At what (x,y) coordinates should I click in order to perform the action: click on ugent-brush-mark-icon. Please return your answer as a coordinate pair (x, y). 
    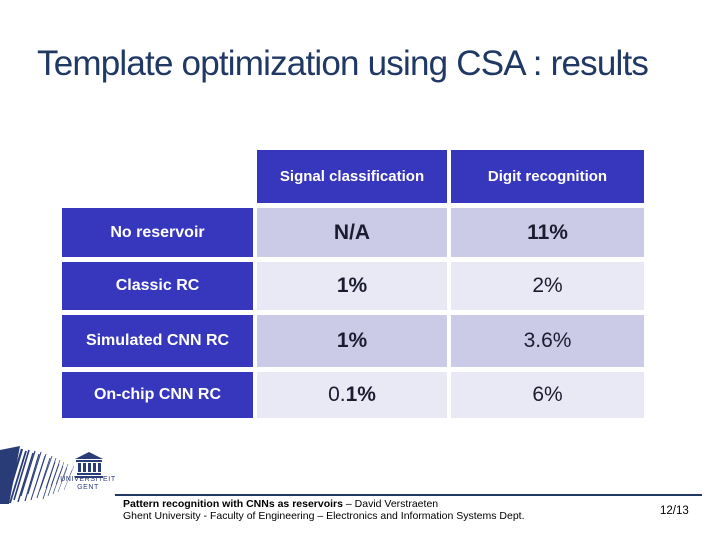
    Looking at the image, I should click on (37, 475).